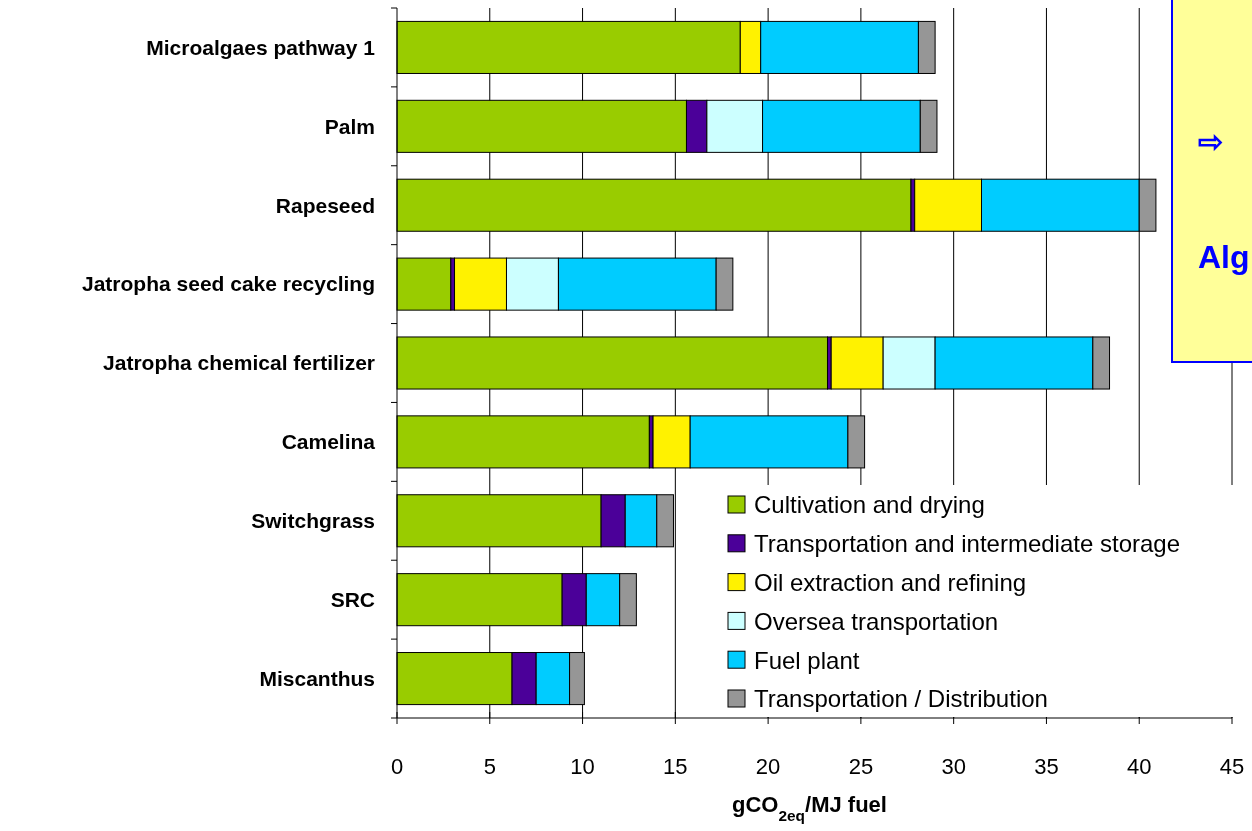 Image resolution: width=1252 pixels, height=831 pixels. I want to click on x-tick-label: 10, so click(582, 766).